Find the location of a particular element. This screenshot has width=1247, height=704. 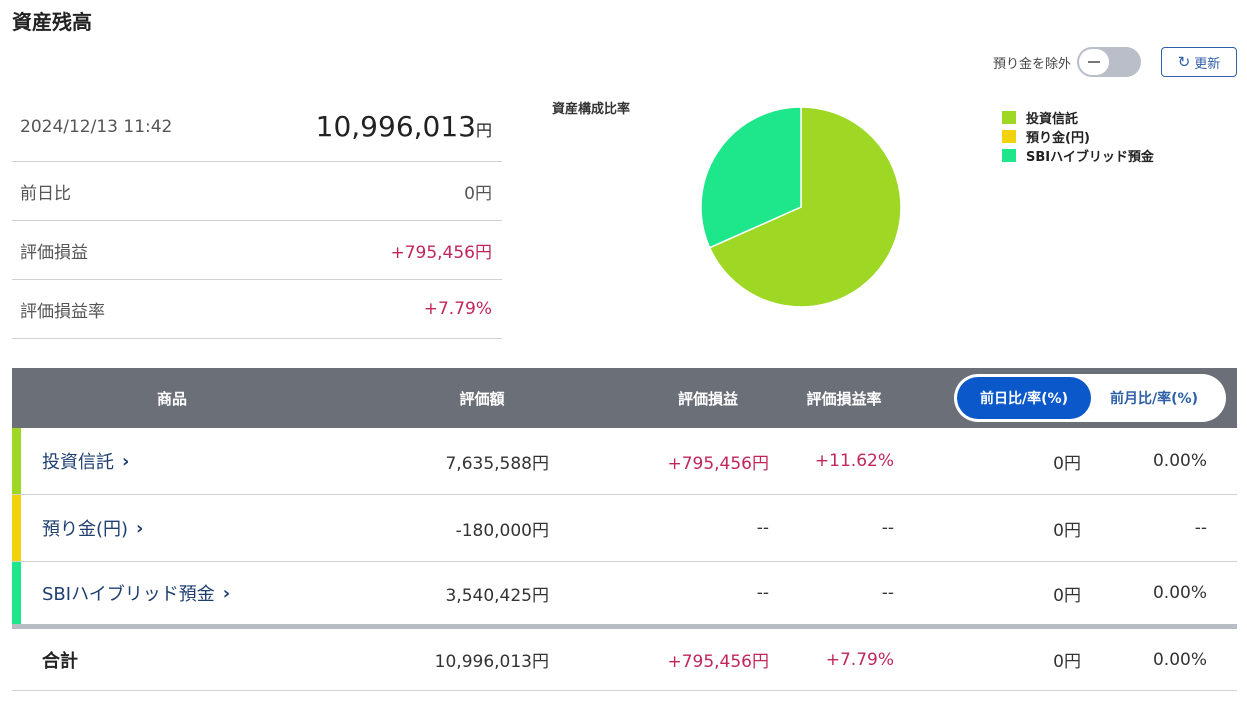

as-of-datetime: 2024/12/13 11:42 is located at coordinates (96, 126).